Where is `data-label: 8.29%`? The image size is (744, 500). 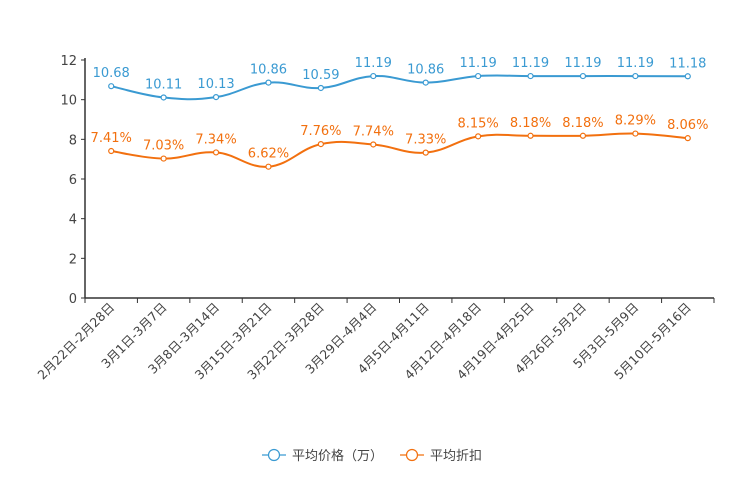 data-label: 8.29% is located at coordinates (635, 121).